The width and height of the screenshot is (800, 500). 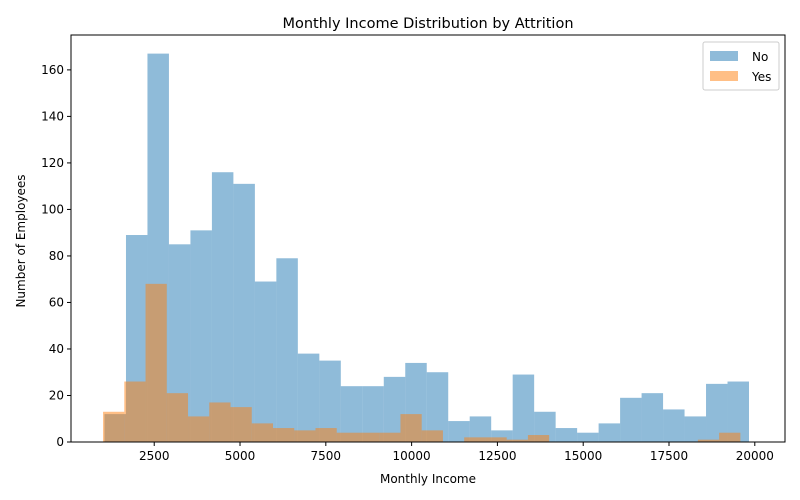 I want to click on x-tick-label: 7500, so click(x=326, y=456).